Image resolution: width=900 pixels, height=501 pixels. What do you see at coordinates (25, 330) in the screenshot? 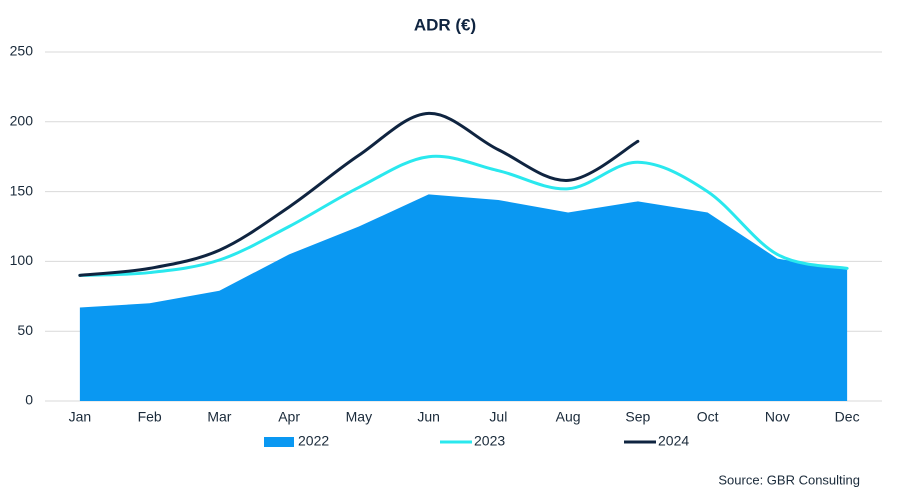
I see `y-tick-label: 50` at bounding box center [25, 330].